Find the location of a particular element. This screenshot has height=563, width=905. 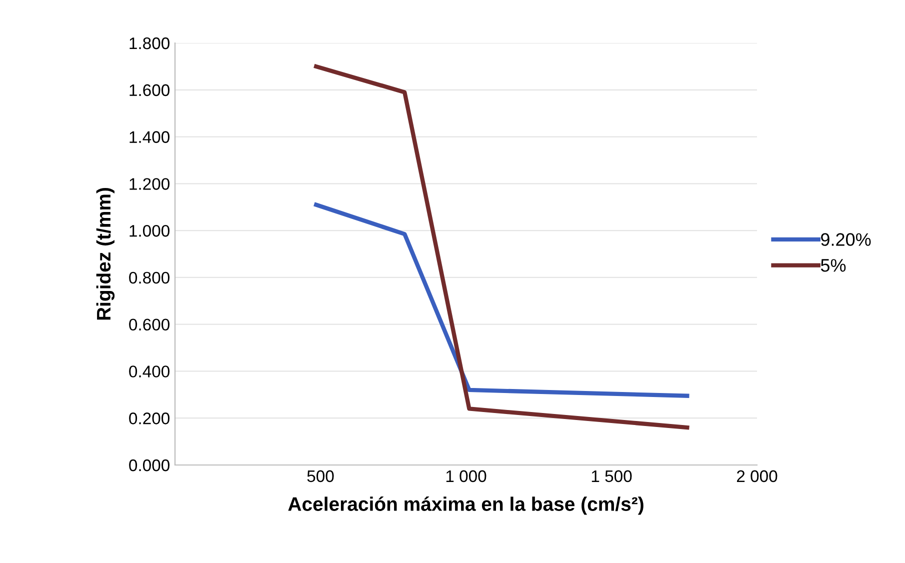

y-tick-label: 1.400 is located at coordinates (150, 137).